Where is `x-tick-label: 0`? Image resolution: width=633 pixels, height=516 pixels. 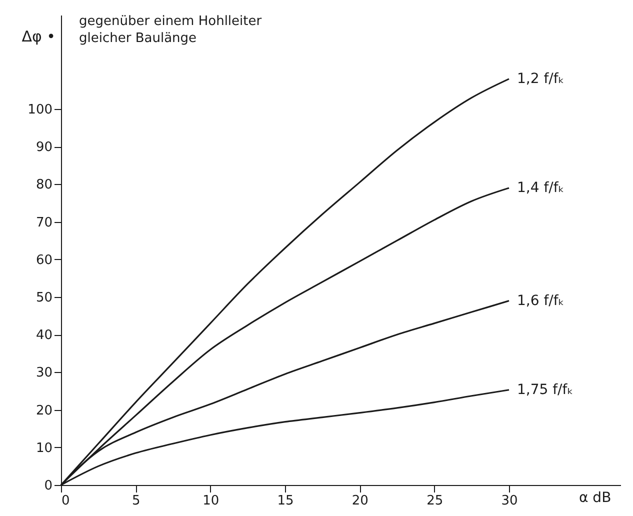
x-tick-label: 0 is located at coordinates (66, 501).